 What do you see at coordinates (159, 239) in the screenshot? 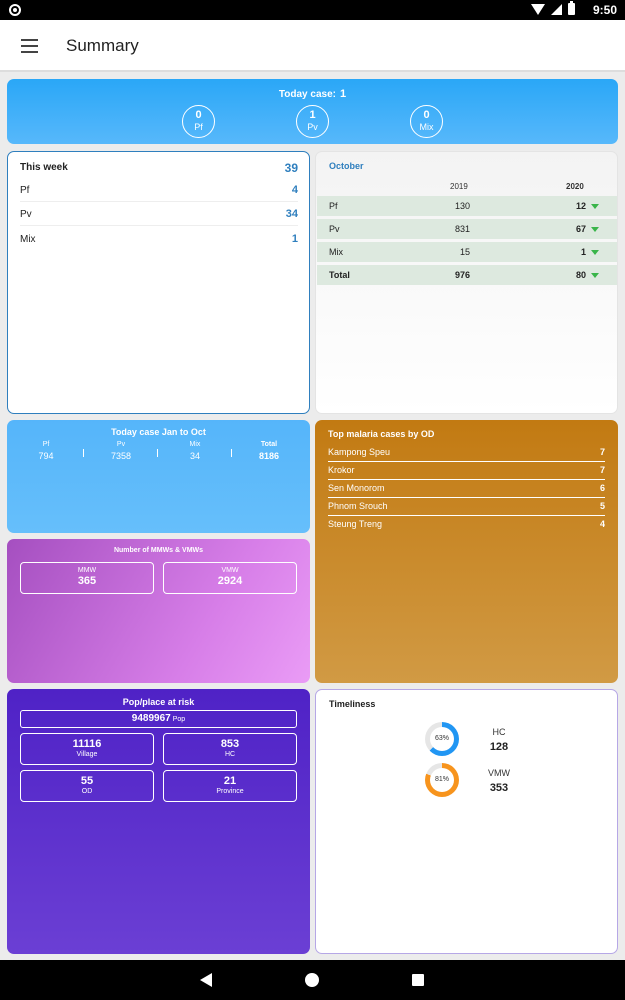
I see `list-item: Mix 1` at bounding box center [159, 239].